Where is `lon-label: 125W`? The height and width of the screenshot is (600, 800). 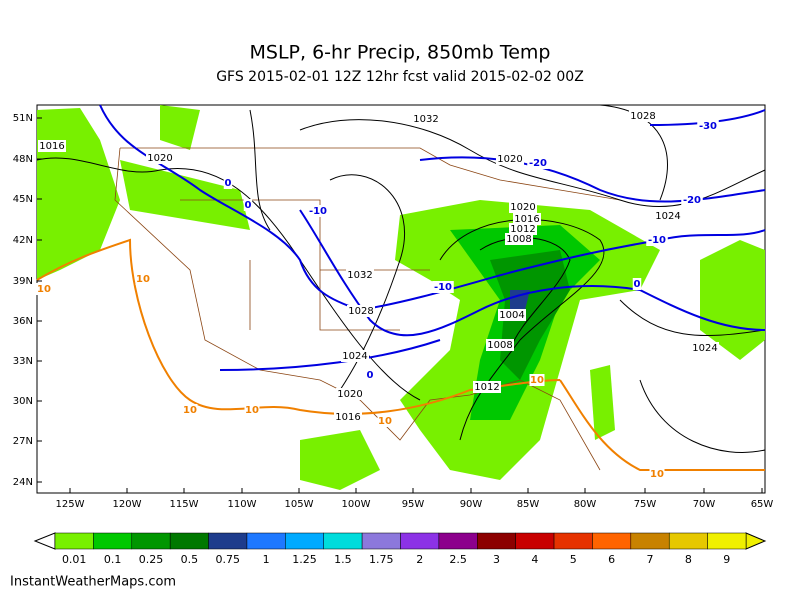 lon-label: 125W is located at coordinates (70, 504).